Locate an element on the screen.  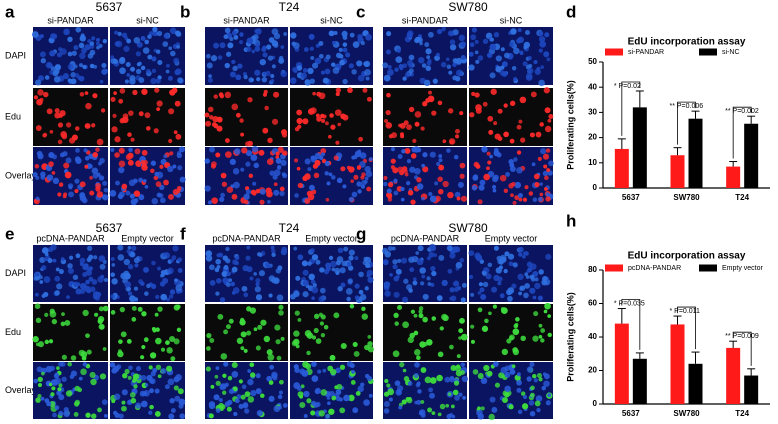
bar is located at coordinates (751, 155).